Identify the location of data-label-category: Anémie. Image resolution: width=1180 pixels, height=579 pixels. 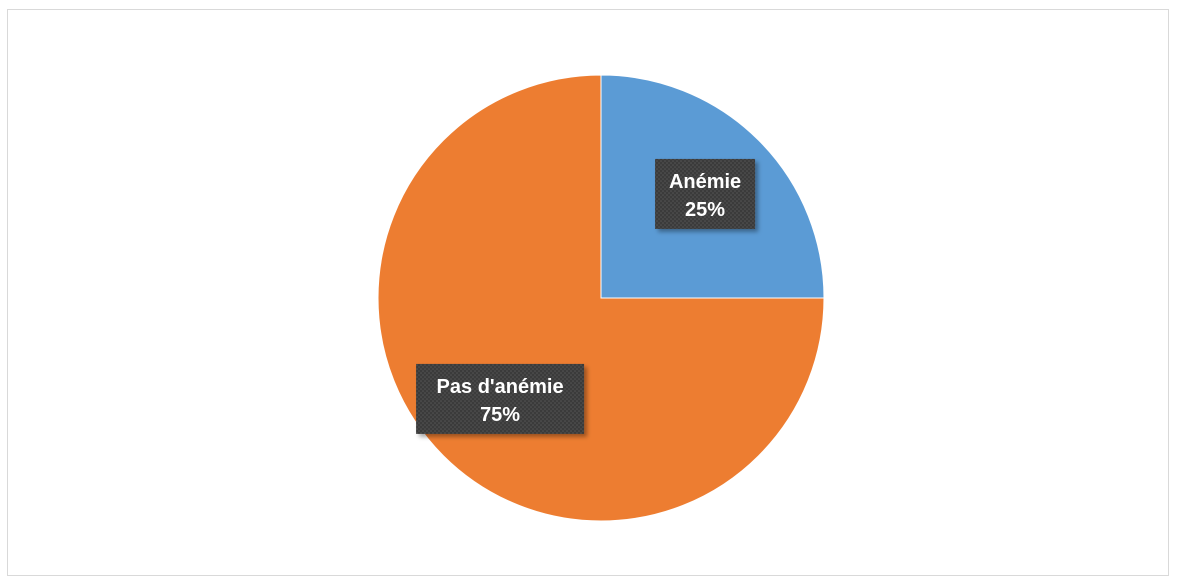
(705, 182).